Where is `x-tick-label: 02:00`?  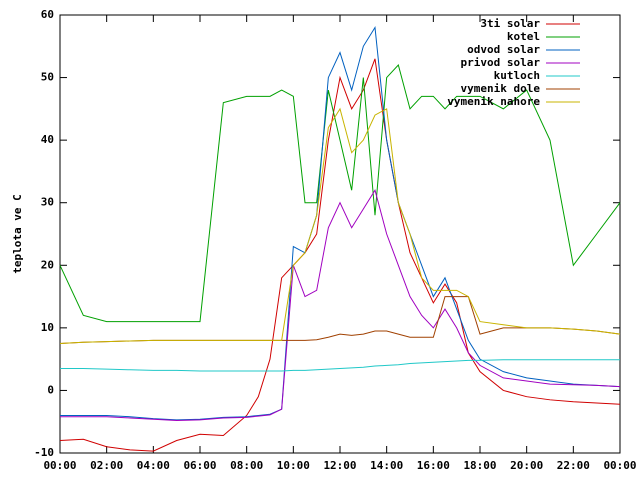
x-tick-label: 02:00 is located at coordinates (106, 465).